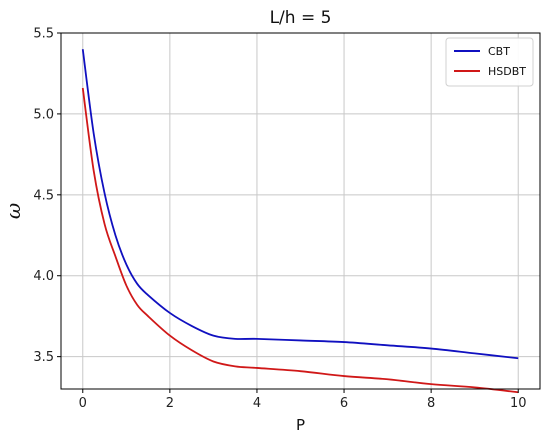 The height and width of the screenshot is (438, 550). What do you see at coordinates (43, 195) in the screenshot?
I see `y-tick-label: 4.5` at bounding box center [43, 195].